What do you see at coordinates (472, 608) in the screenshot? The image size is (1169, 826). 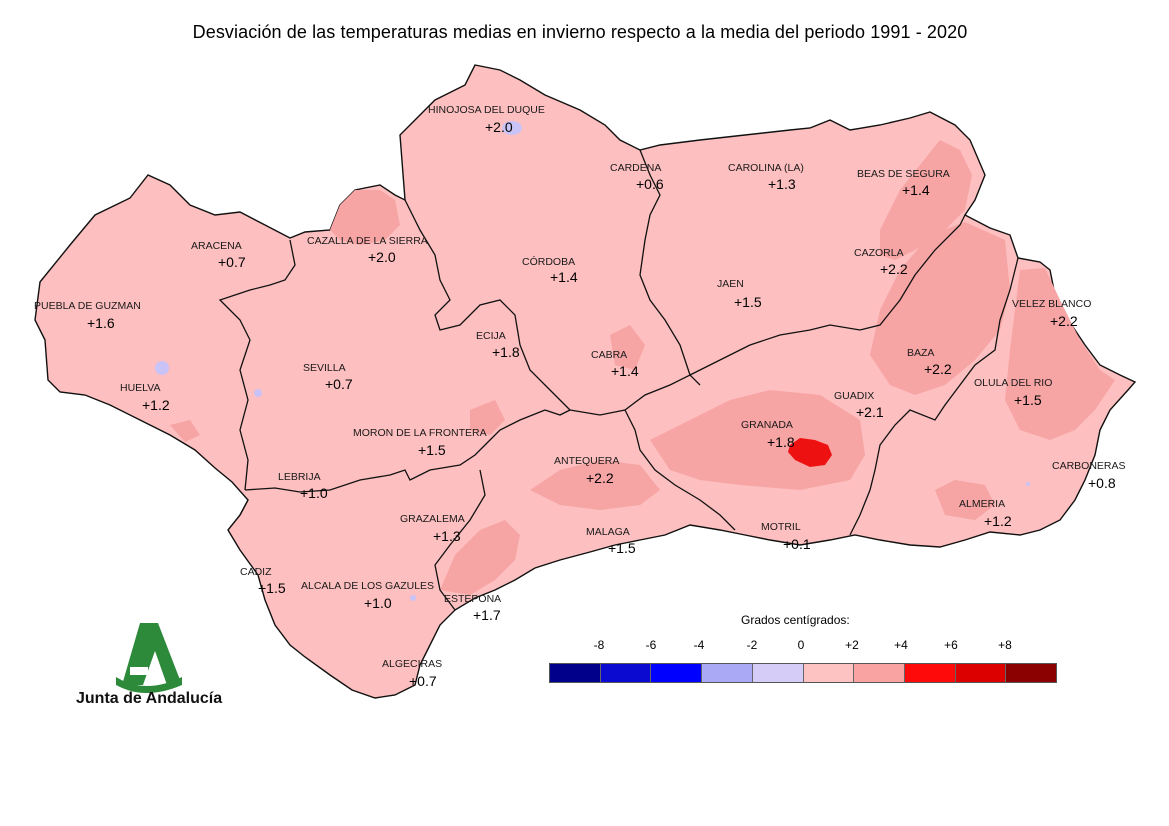 I see `station-estepona: ESTEPONA +1.7` at bounding box center [472, 608].